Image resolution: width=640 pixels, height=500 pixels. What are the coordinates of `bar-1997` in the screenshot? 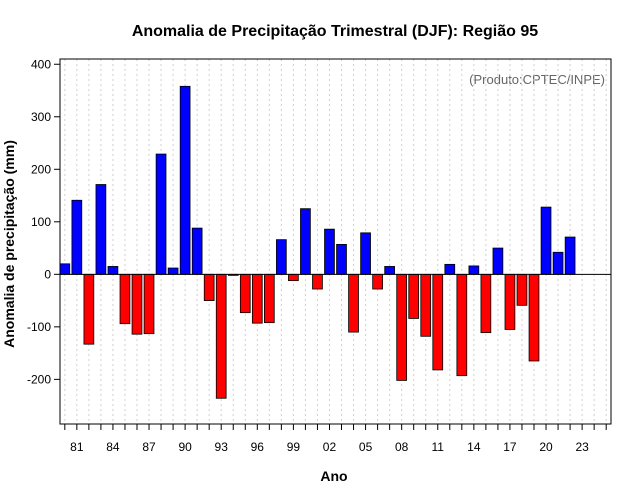 It's located at (269, 298).